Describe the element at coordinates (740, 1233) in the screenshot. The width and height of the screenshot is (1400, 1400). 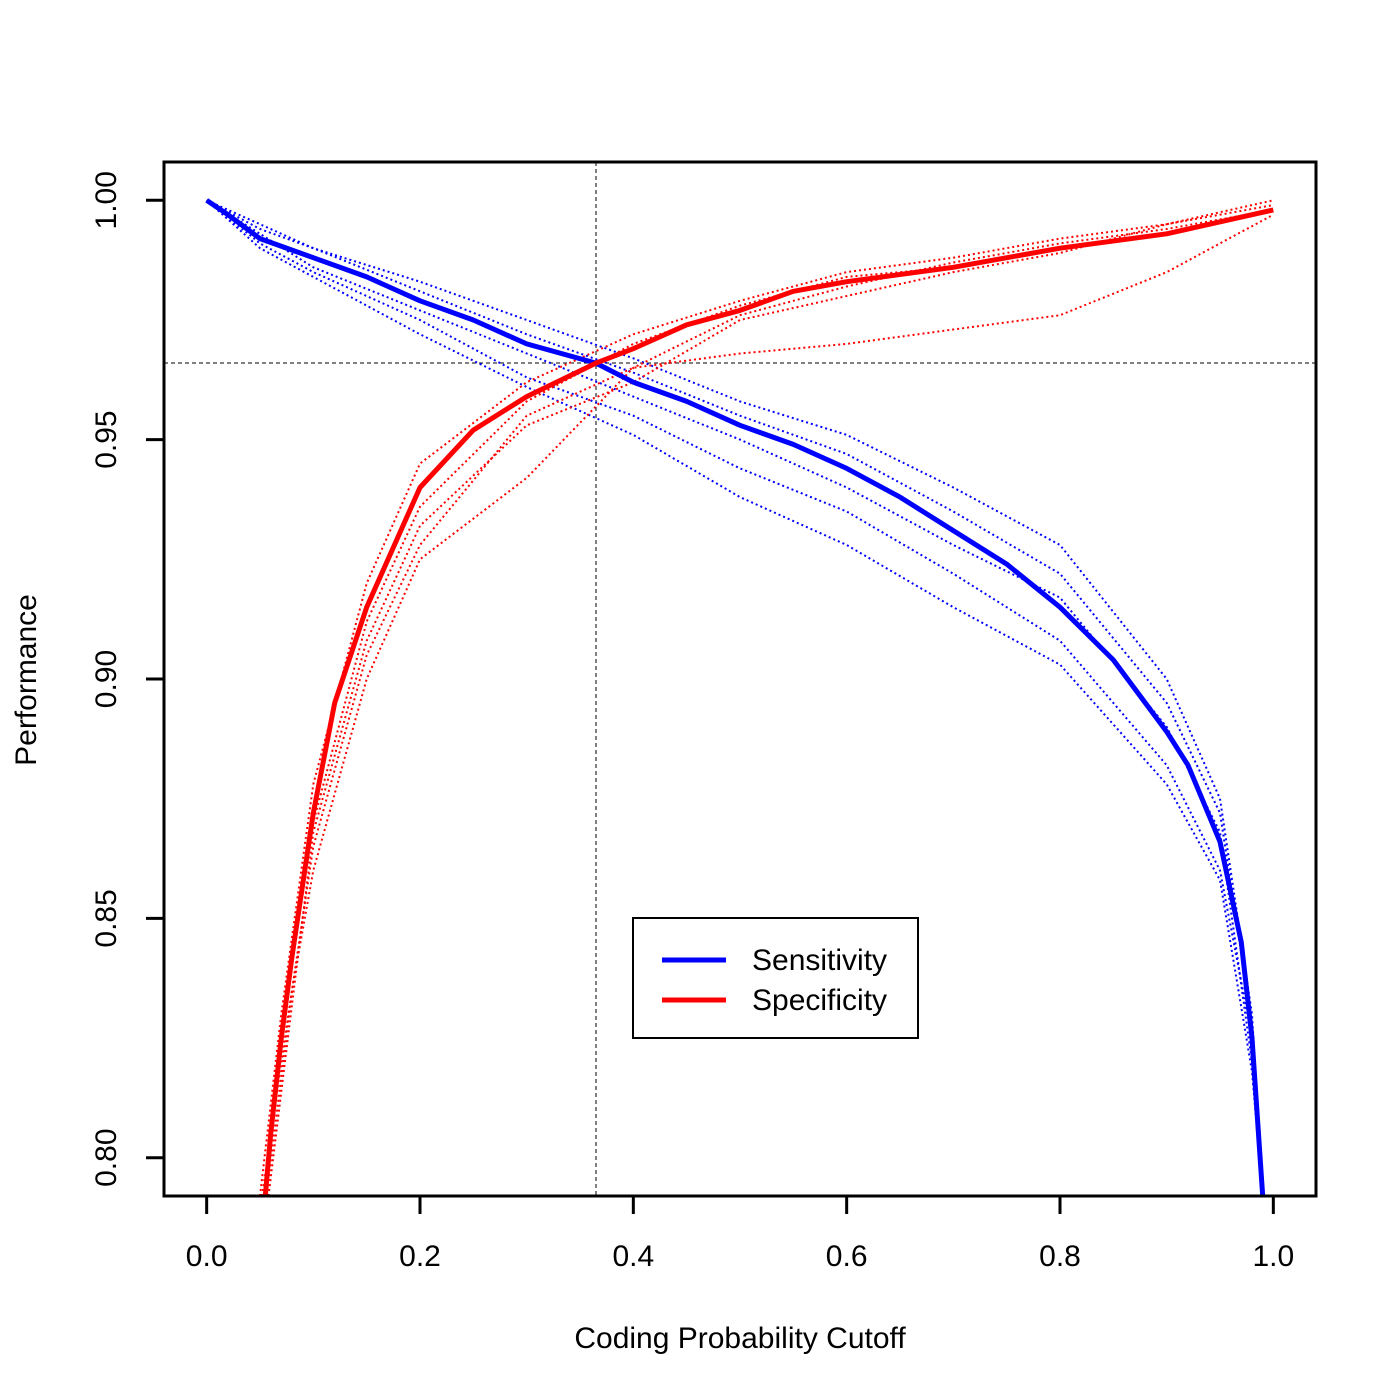
I see `x-axis: 0.0 0.2 0.4 0.6 0.8 1.0` at that location.